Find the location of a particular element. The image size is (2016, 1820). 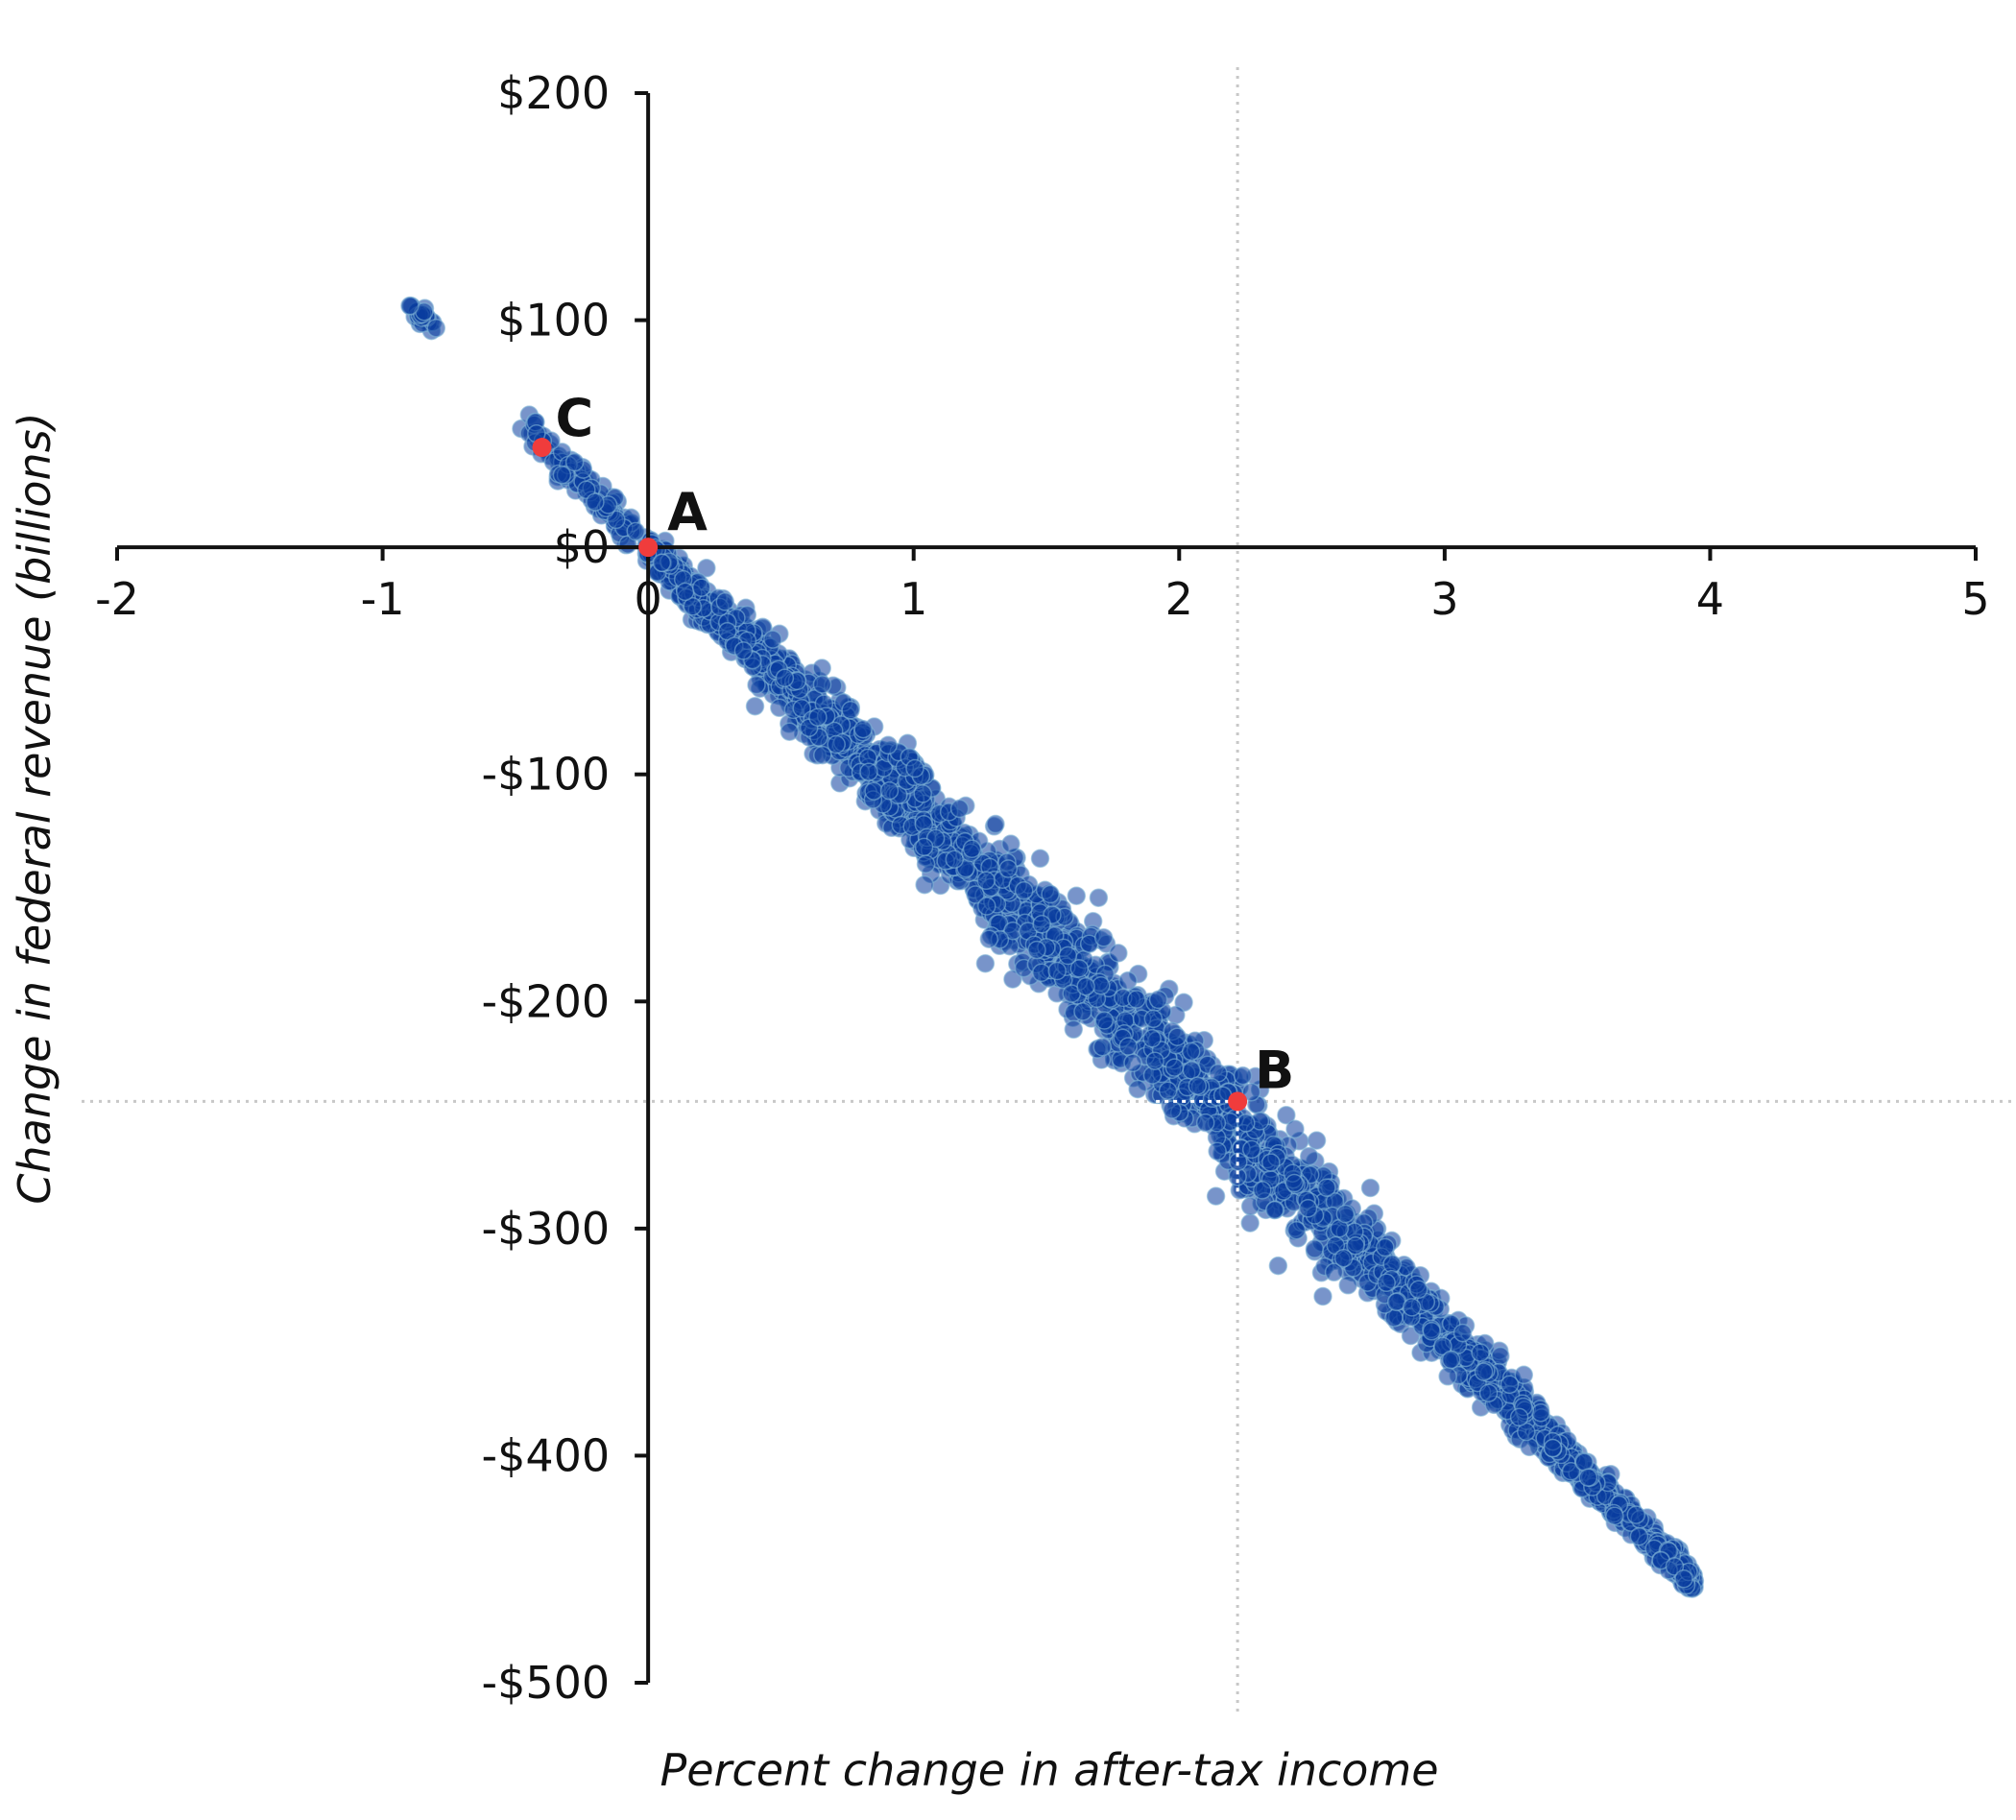

x-tick-label: 0 is located at coordinates (648, 599).